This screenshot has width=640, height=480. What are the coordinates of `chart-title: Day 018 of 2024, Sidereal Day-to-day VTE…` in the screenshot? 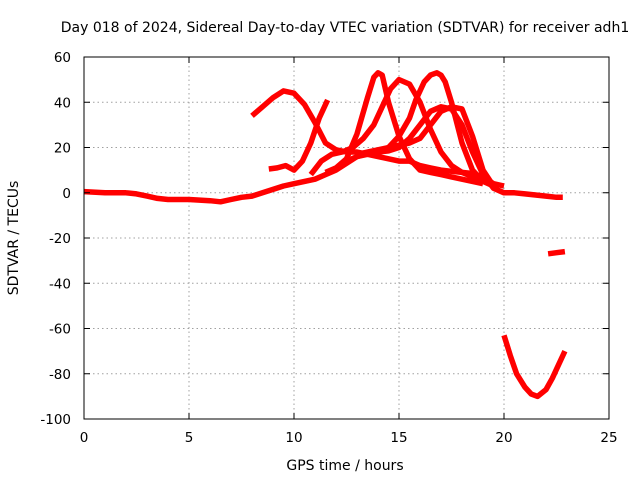 It's located at (345, 28).